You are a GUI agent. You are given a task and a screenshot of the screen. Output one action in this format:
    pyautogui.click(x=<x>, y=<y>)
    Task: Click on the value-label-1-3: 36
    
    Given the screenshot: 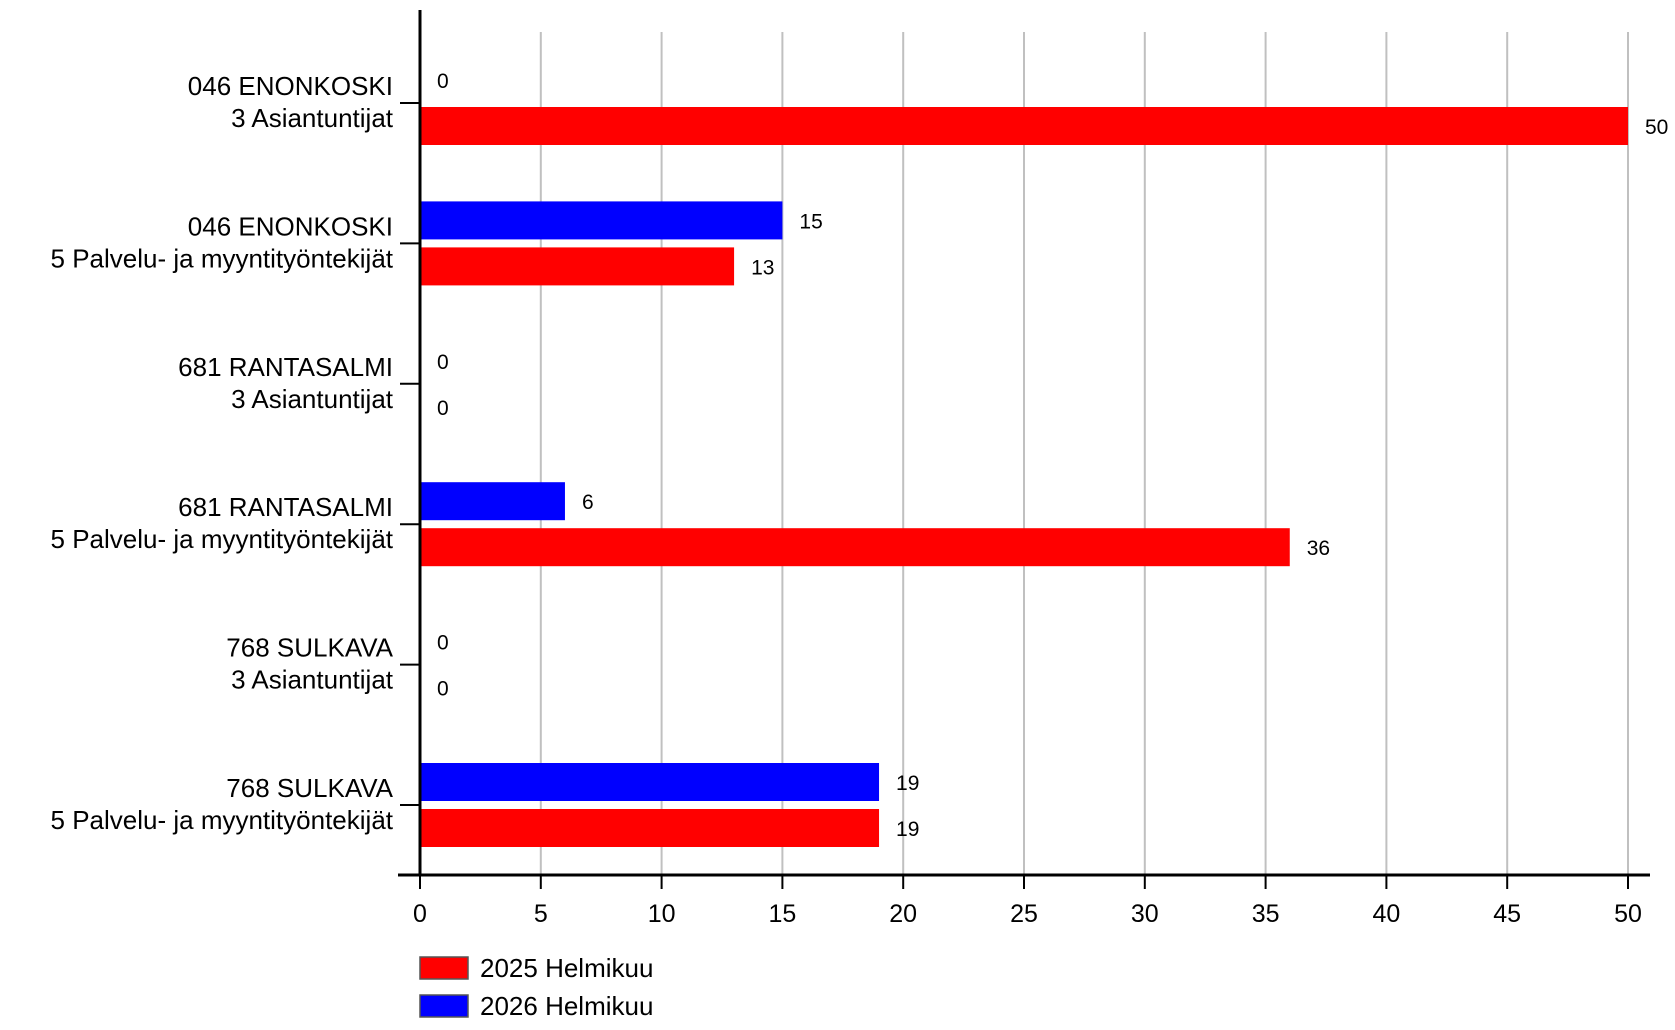 What is the action you would take?
    pyautogui.click(x=1318, y=548)
    